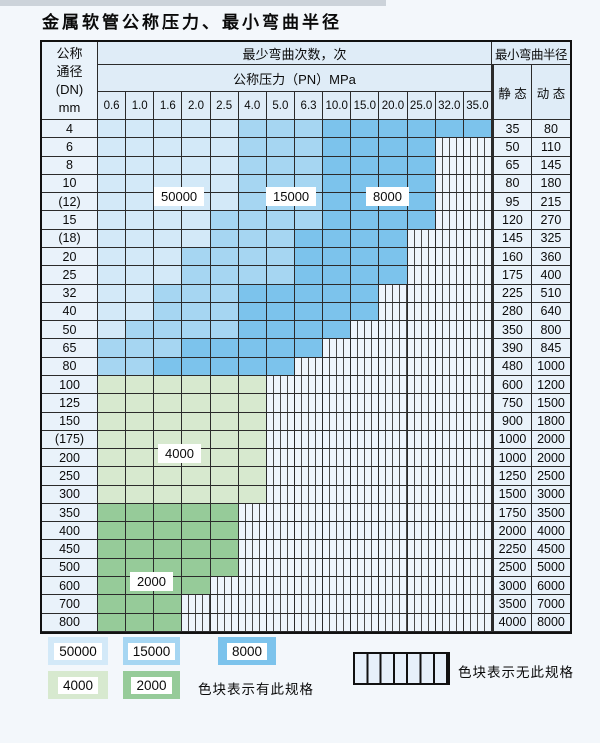  Describe the element at coordinates (449, 106) in the screenshot. I see `pressure-tick: 32.0` at that location.